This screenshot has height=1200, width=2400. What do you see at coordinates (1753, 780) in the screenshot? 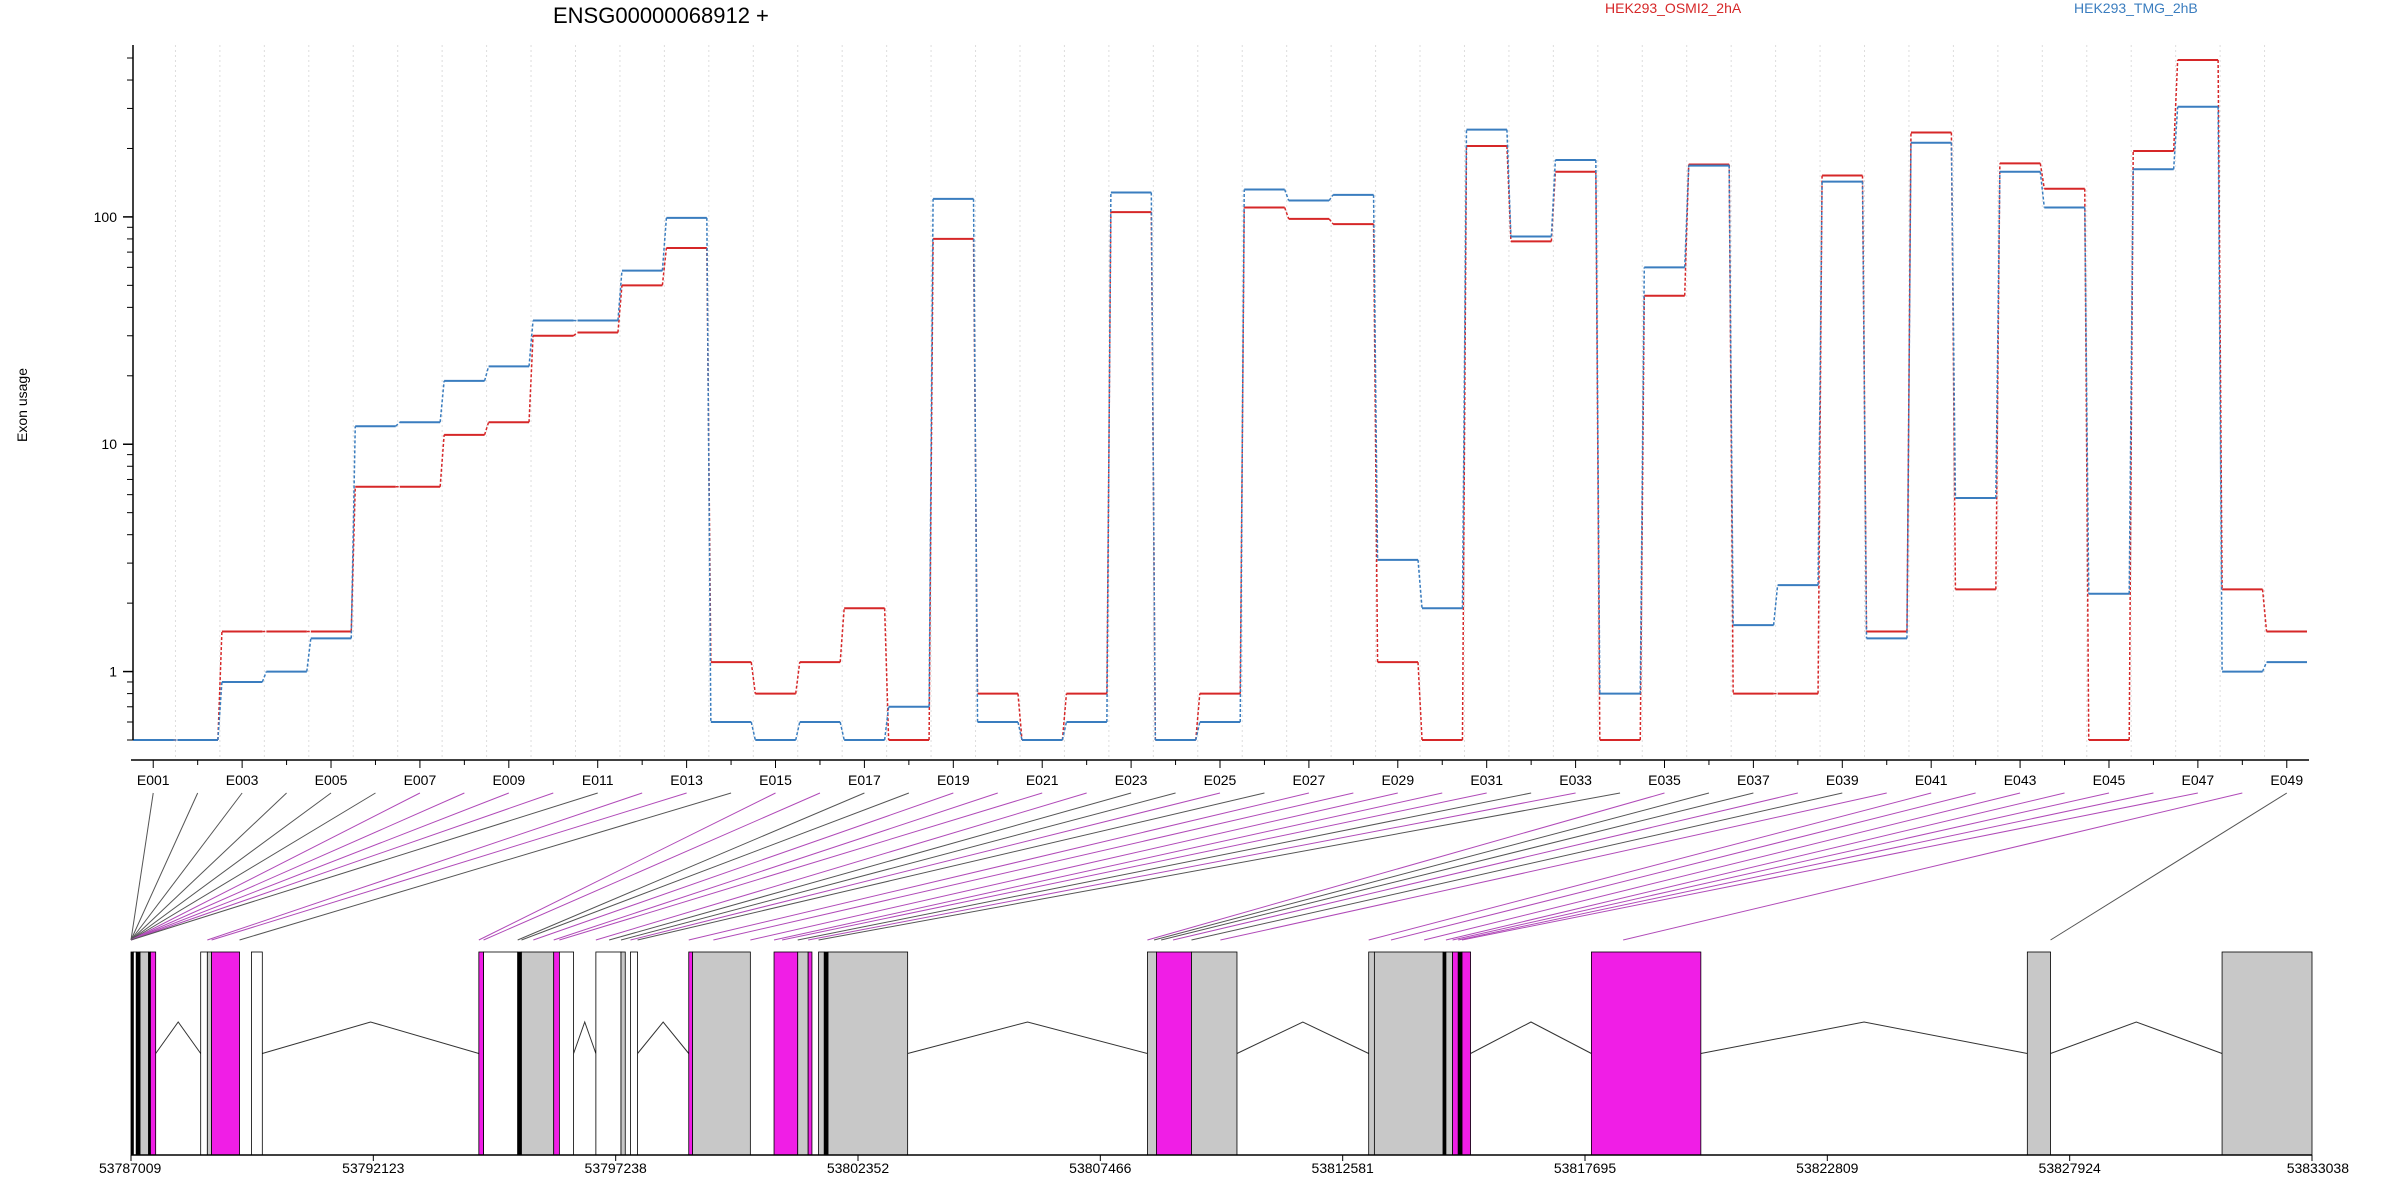
I see `x-tick-label: E037` at bounding box center [1753, 780].